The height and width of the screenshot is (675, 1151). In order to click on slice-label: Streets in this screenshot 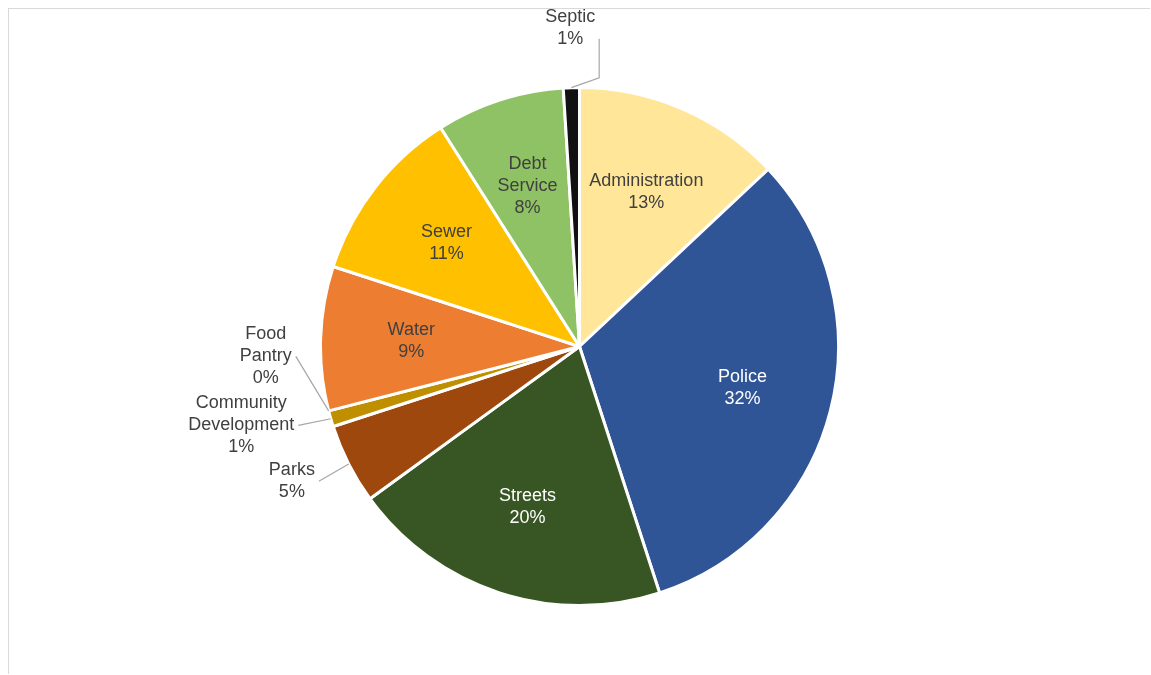, I will do `click(527, 494)`.